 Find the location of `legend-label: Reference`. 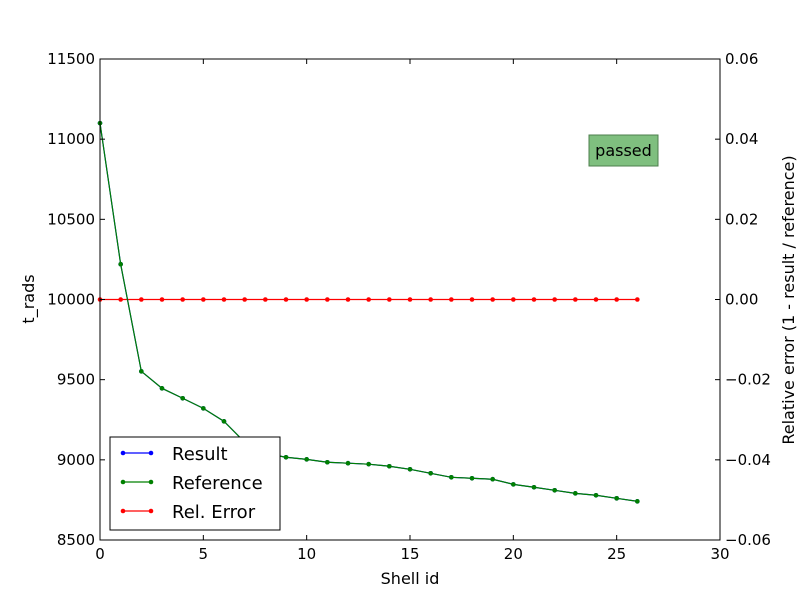

legend-label: Reference is located at coordinates (217, 483).